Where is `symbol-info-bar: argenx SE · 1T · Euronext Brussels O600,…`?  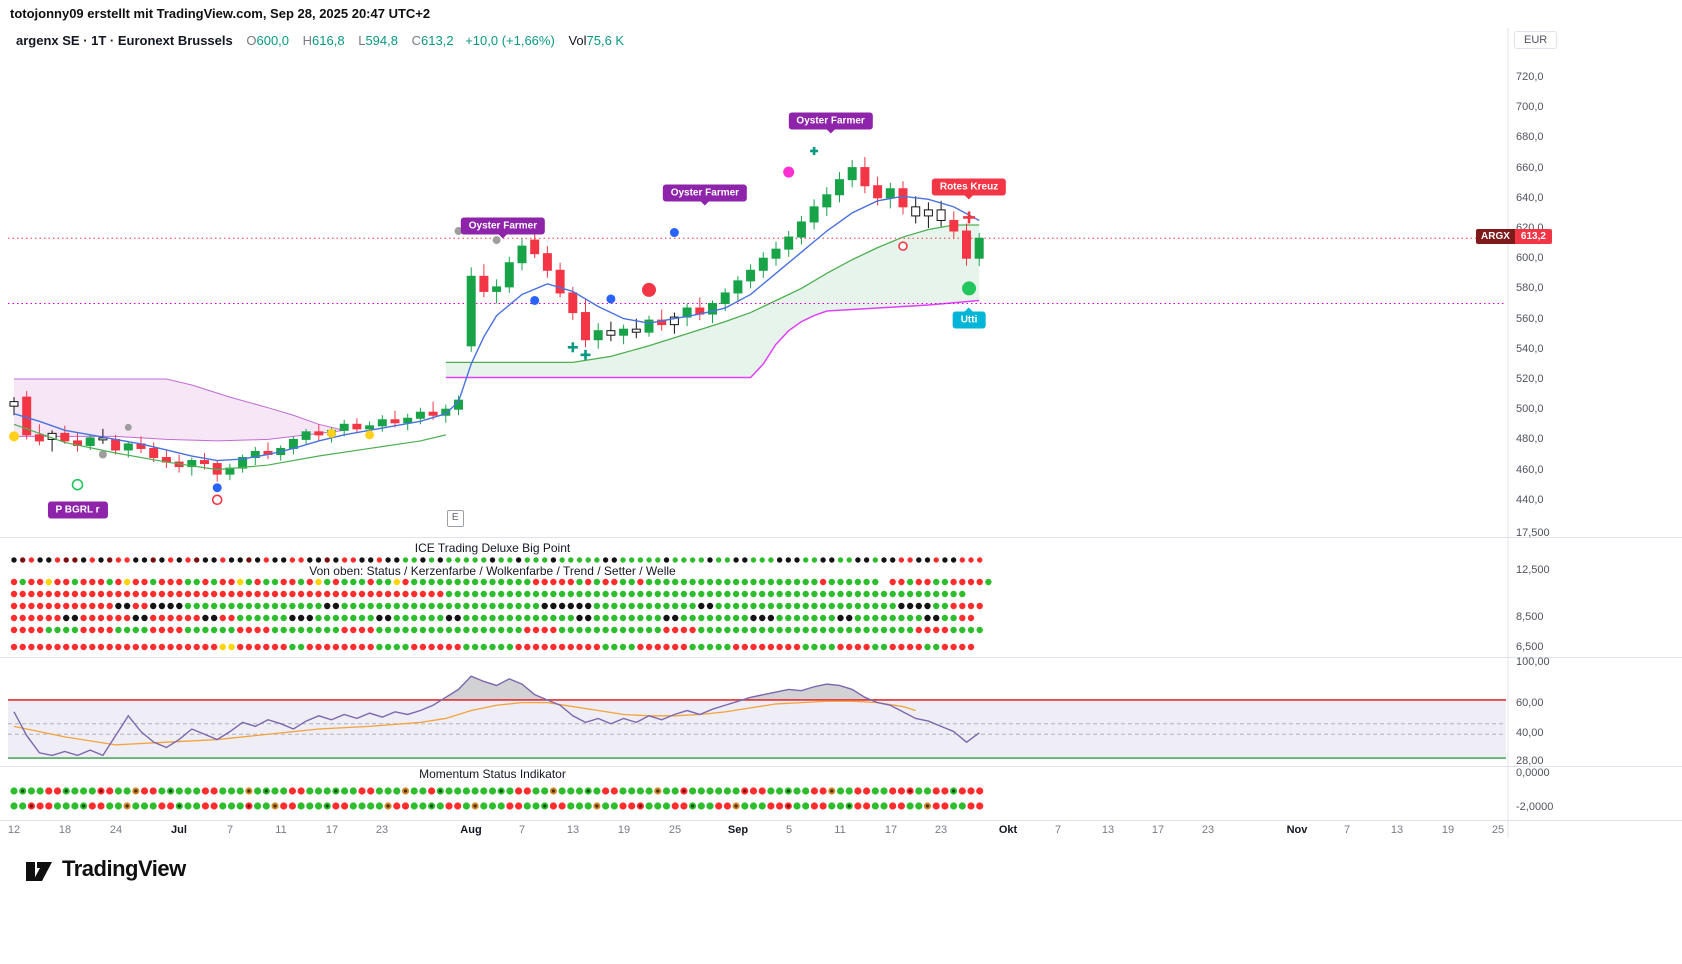 symbol-info-bar: argenx SE · 1T · Euronext Brussels O600,… is located at coordinates (320, 40).